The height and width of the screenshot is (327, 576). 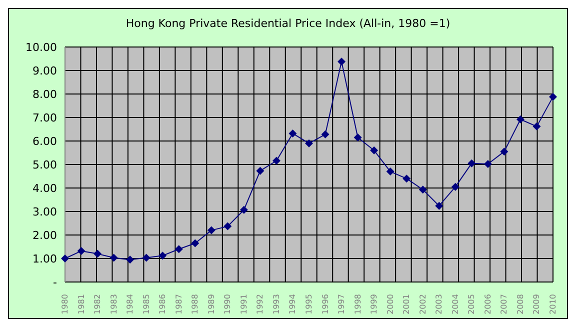 I want to click on x-tick-label: 1998, so click(x=357, y=304).